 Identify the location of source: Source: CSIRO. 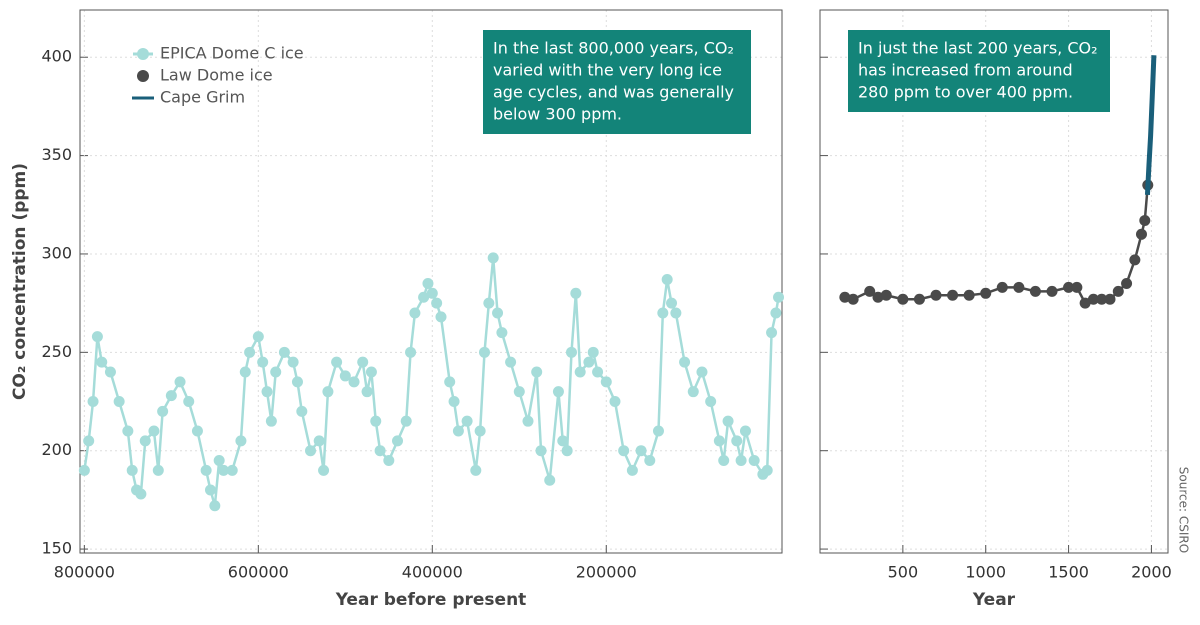
(1184, 510).